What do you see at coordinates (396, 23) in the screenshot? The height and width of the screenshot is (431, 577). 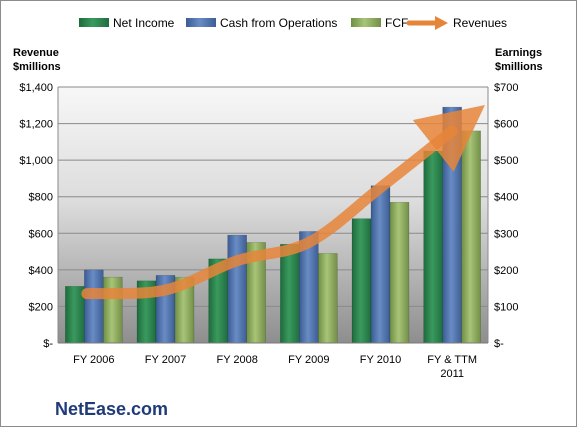 I see `legend-label-fcf: FCF` at bounding box center [396, 23].